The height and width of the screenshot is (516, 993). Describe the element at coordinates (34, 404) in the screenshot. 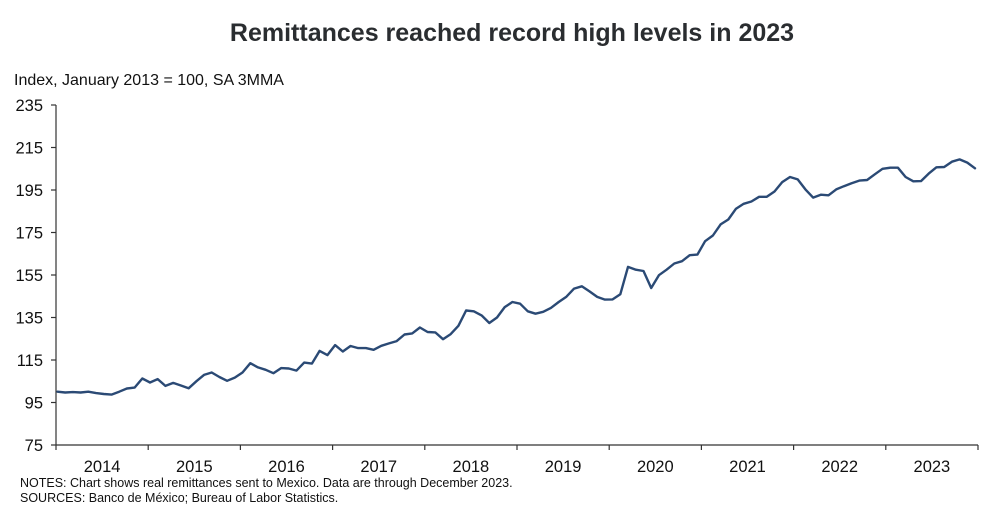

I see `y-tick-label: 95` at that location.